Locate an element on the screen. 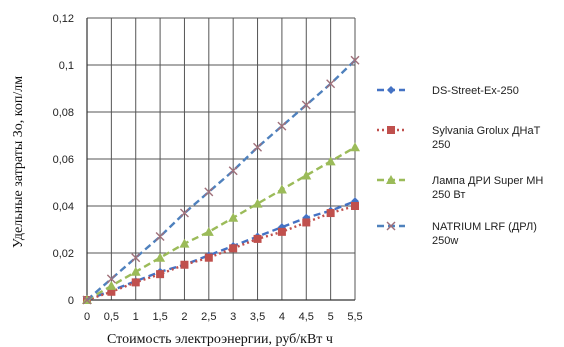 The width and height of the screenshot is (564, 347). x-tick-label: 2,5 is located at coordinates (208, 317).